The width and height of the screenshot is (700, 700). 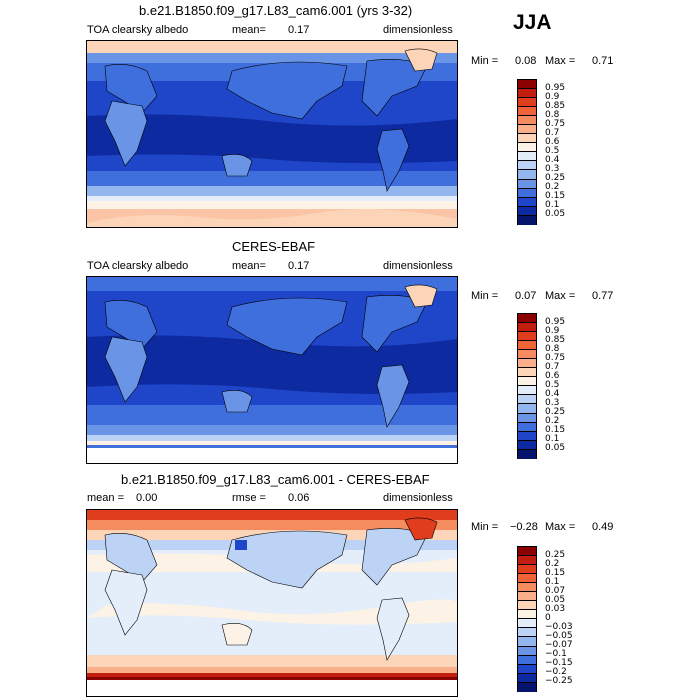 What do you see at coordinates (485, 61) in the screenshot?
I see `panel1-min-label: Min =` at bounding box center [485, 61].